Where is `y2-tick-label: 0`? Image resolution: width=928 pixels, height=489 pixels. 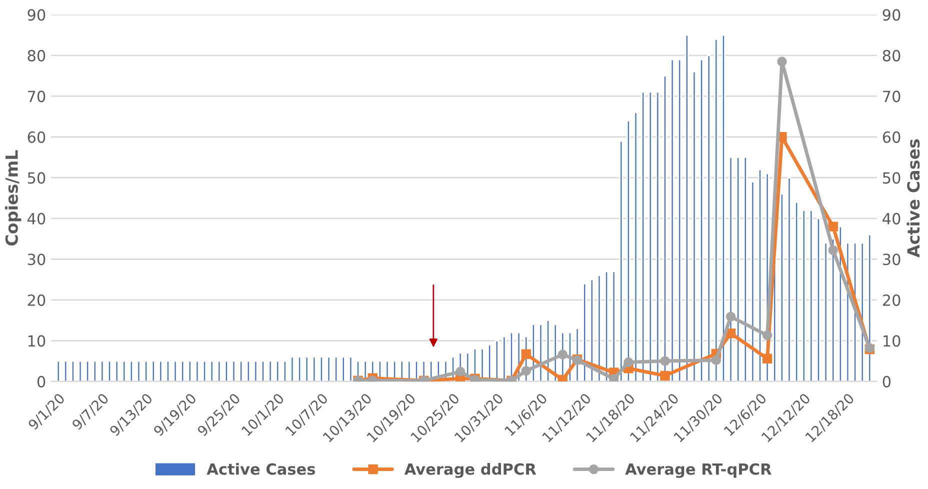
y2-tick-label: 0 is located at coordinates (886, 382).